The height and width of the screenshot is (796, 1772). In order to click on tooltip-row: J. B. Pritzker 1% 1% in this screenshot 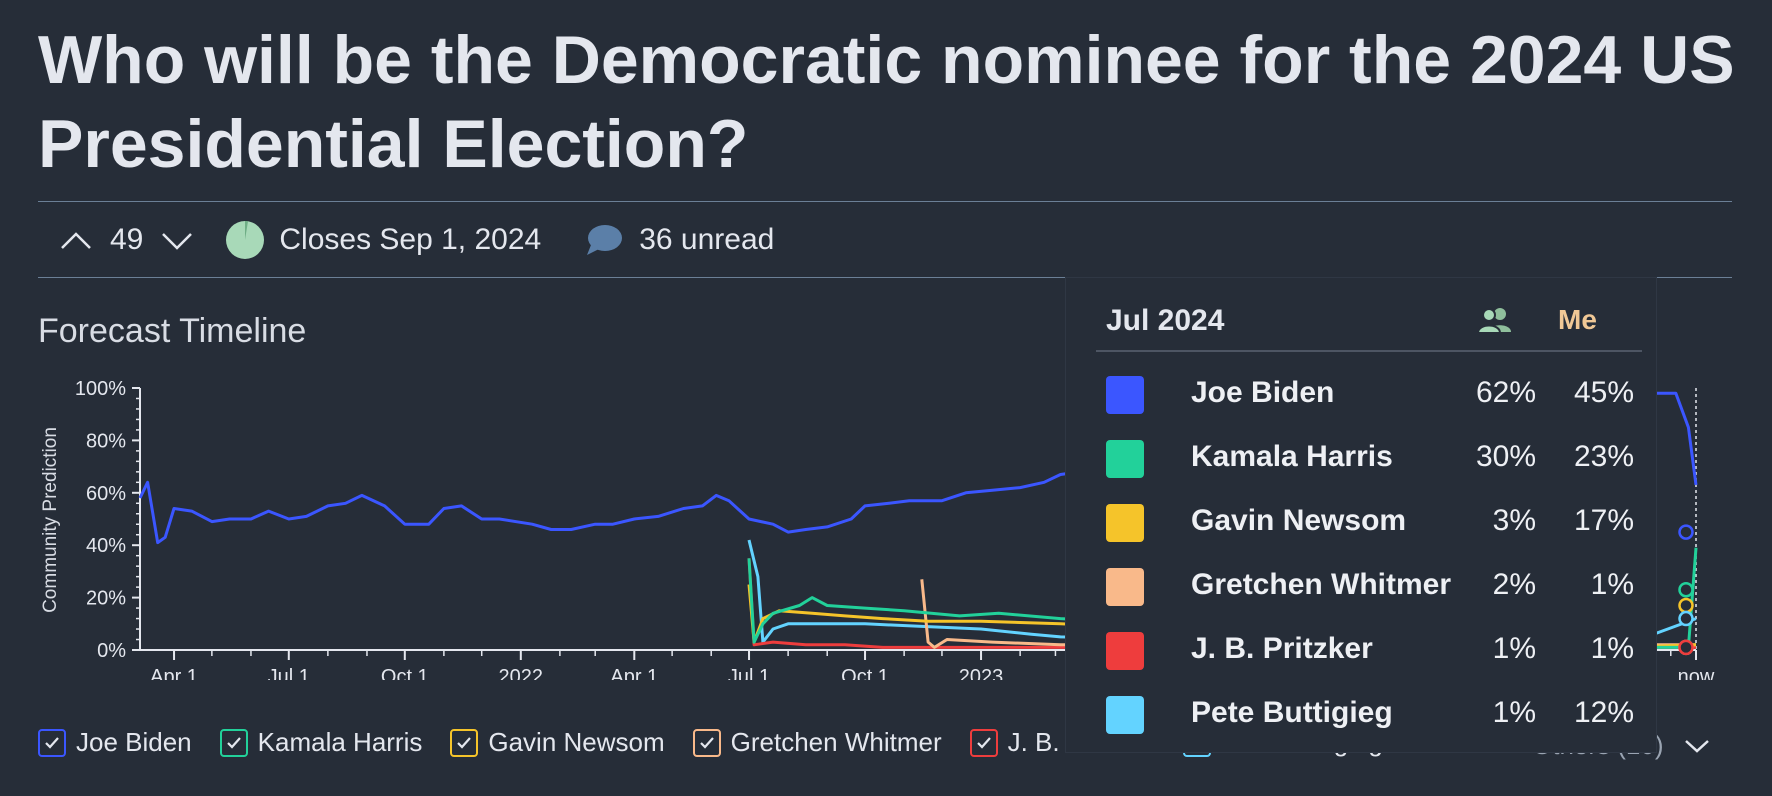, I will do `click(1369, 650)`.